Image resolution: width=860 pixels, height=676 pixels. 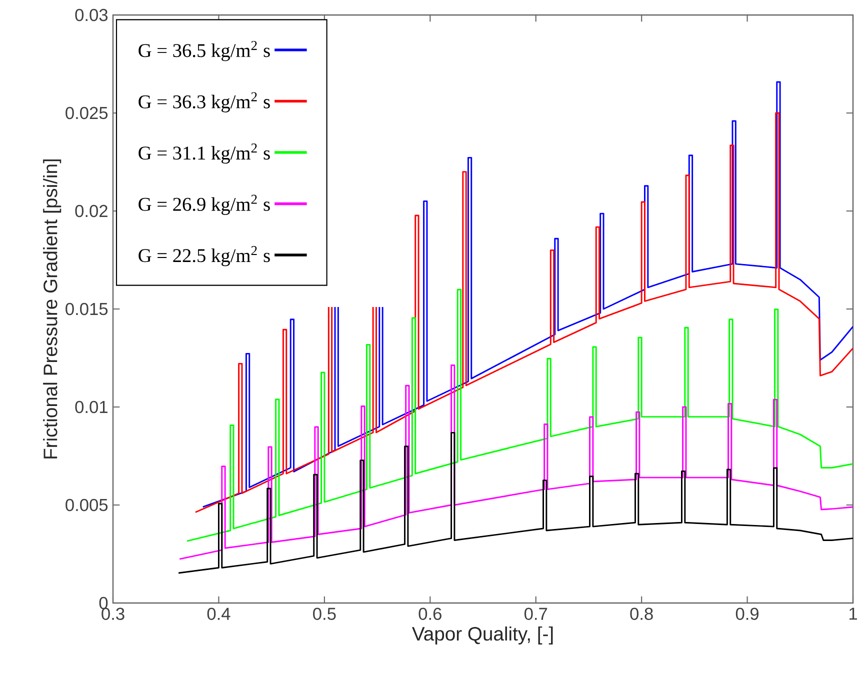 What do you see at coordinates (482, 635) in the screenshot?
I see `x-axis-title: Vapor Quality, [-]` at bounding box center [482, 635].